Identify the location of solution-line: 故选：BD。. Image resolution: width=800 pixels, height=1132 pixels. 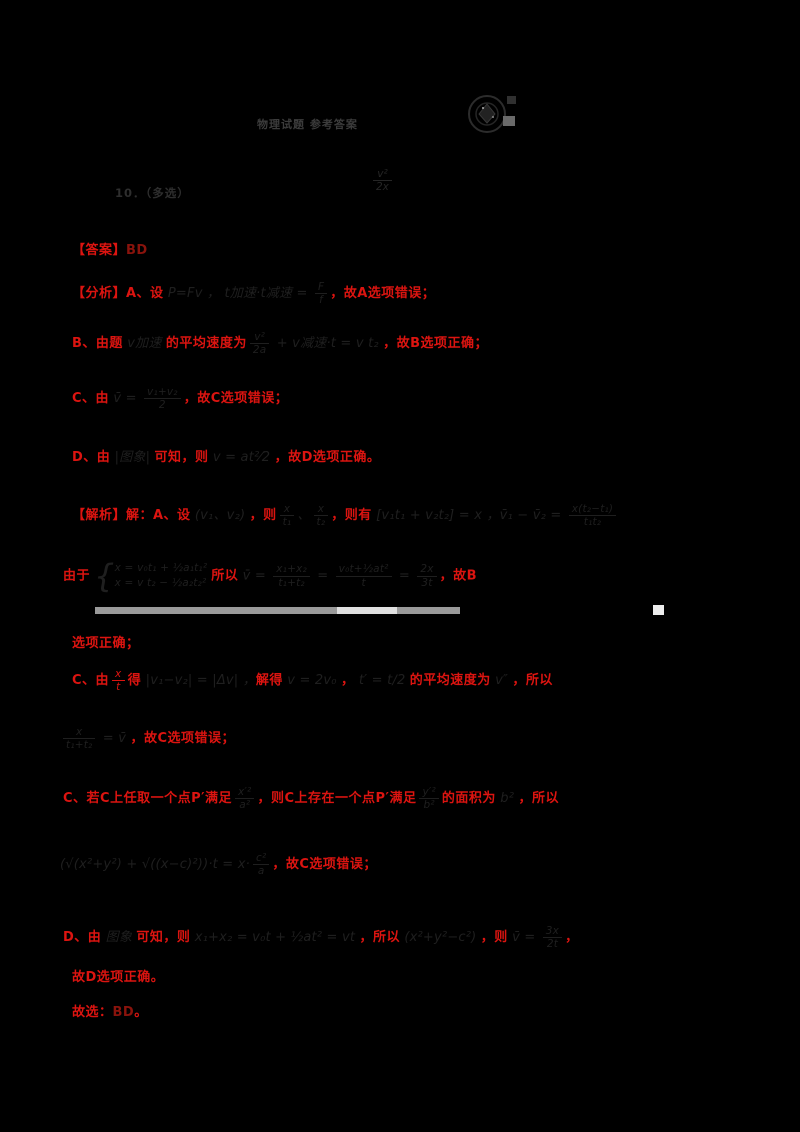
(110, 1013).